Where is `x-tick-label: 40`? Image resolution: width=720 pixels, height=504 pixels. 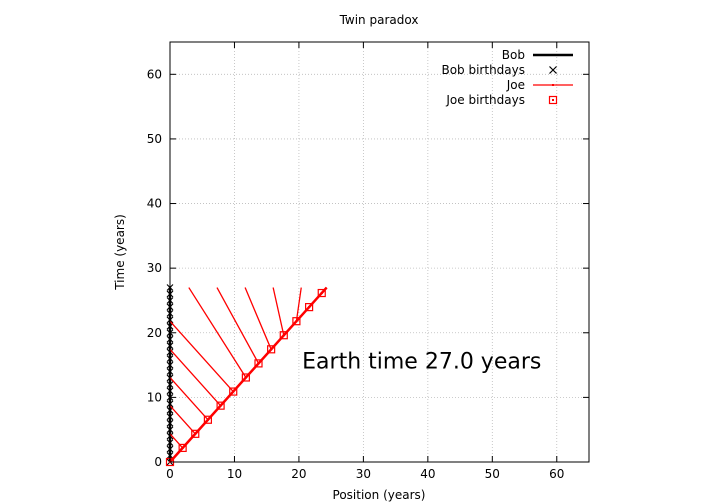 x-tick-label: 40 is located at coordinates (427, 474).